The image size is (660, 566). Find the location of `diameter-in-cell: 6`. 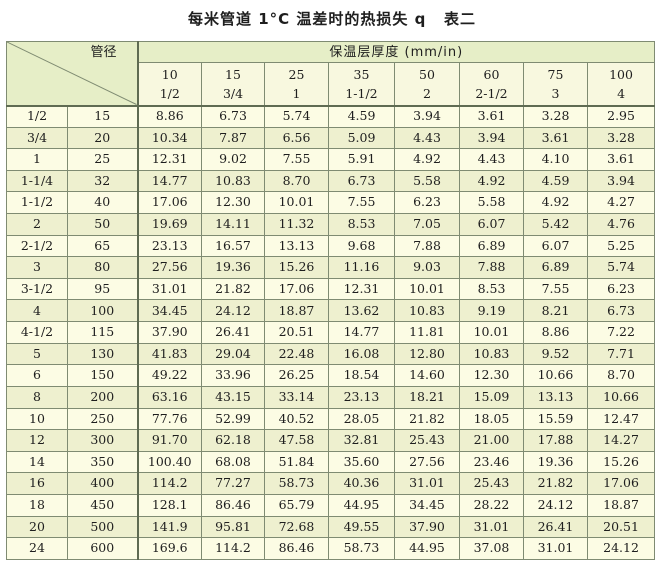

diameter-in-cell: 6 is located at coordinates (37, 375).